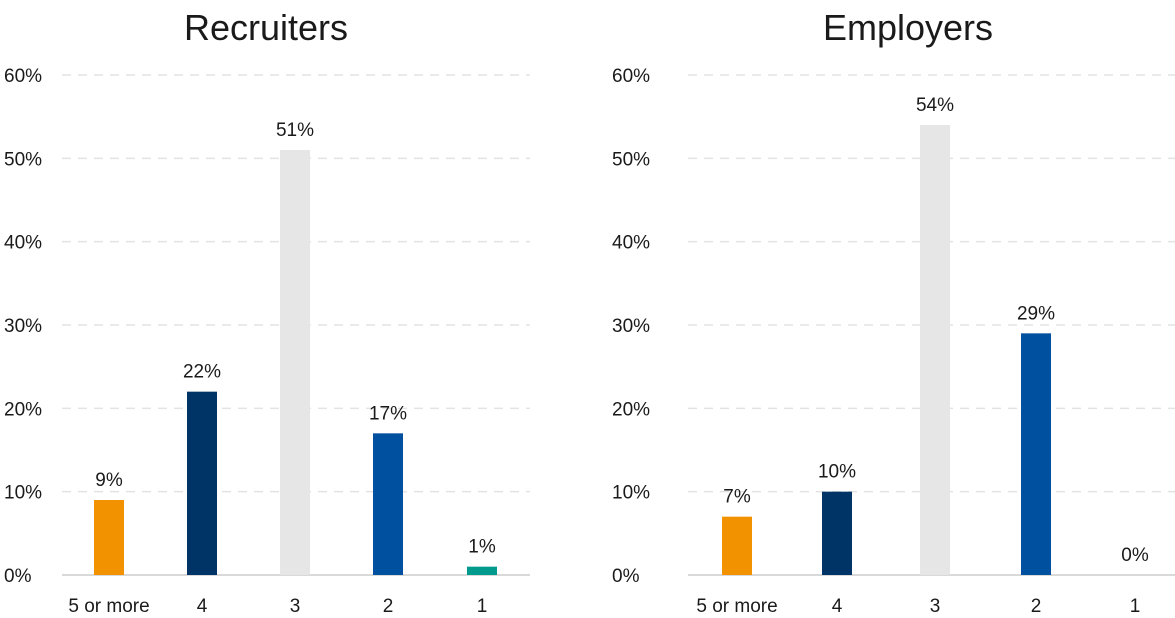  I want to click on employers-y-tick-label: 60%, so click(631, 76).